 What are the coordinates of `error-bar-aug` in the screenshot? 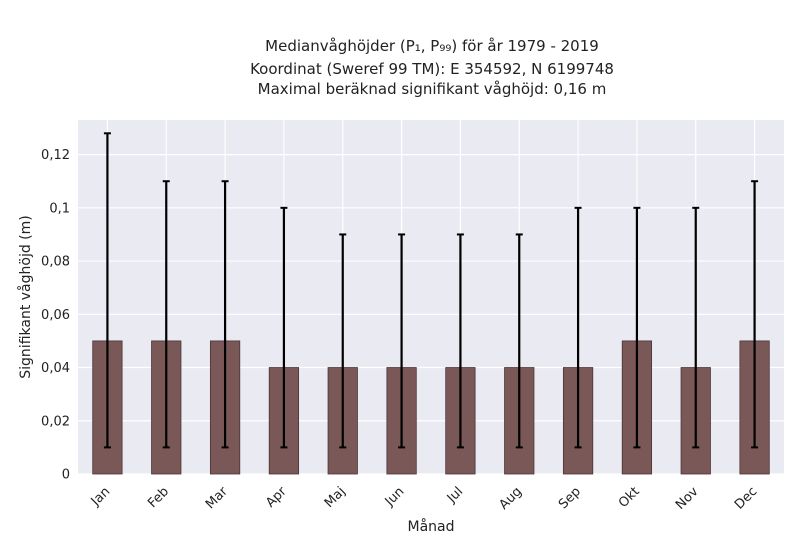 It's located at (519, 341).